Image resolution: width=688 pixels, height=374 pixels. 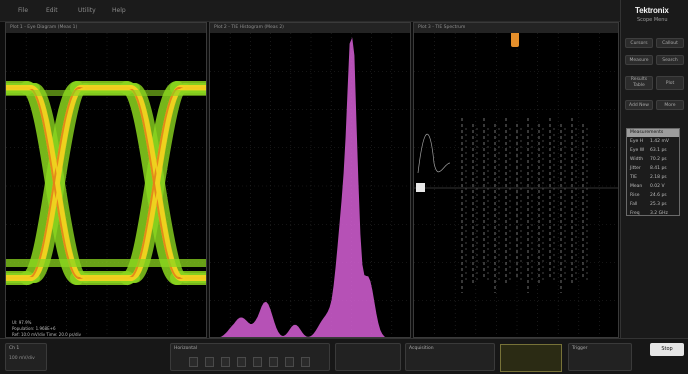 I want to click on trigger-group: Trigger, so click(x=600, y=357).